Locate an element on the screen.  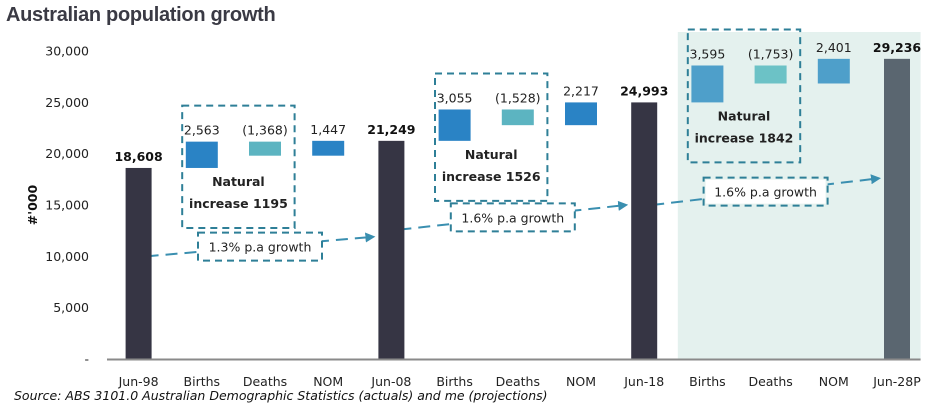
growth-label: 1.3% p.a growth is located at coordinates (260, 247).